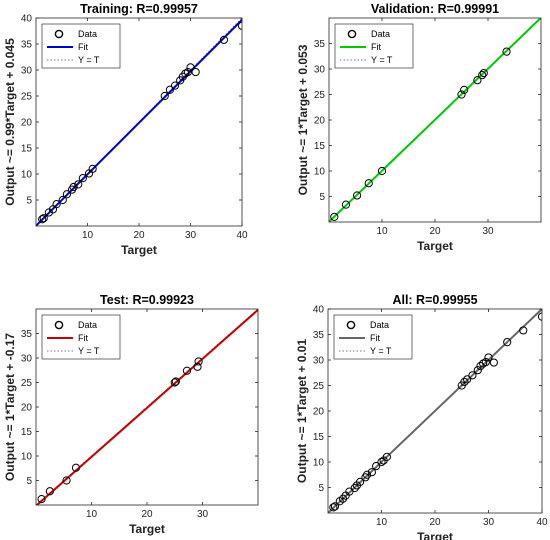 The height and width of the screenshot is (540, 550). Describe the element at coordinates (303, 119) in the screenshot. I see `validation-y-axis-label: Output ~= 1*Target + 0.053` at that location.